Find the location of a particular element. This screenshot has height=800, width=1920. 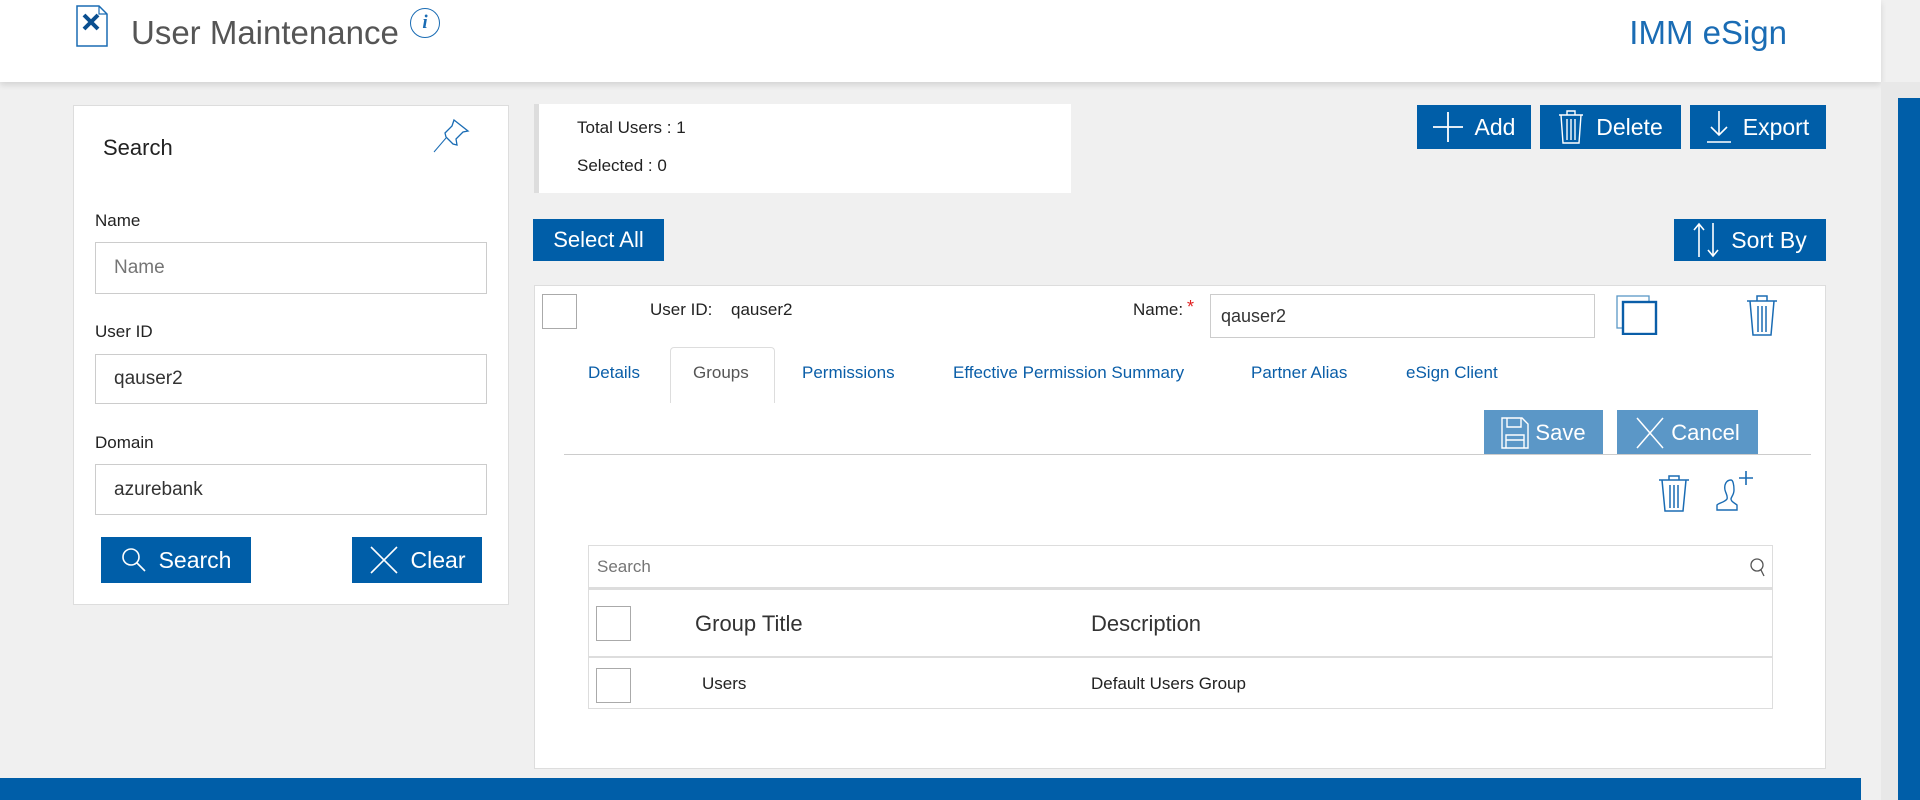

row-checkbox is located at coordinates (613, 685).